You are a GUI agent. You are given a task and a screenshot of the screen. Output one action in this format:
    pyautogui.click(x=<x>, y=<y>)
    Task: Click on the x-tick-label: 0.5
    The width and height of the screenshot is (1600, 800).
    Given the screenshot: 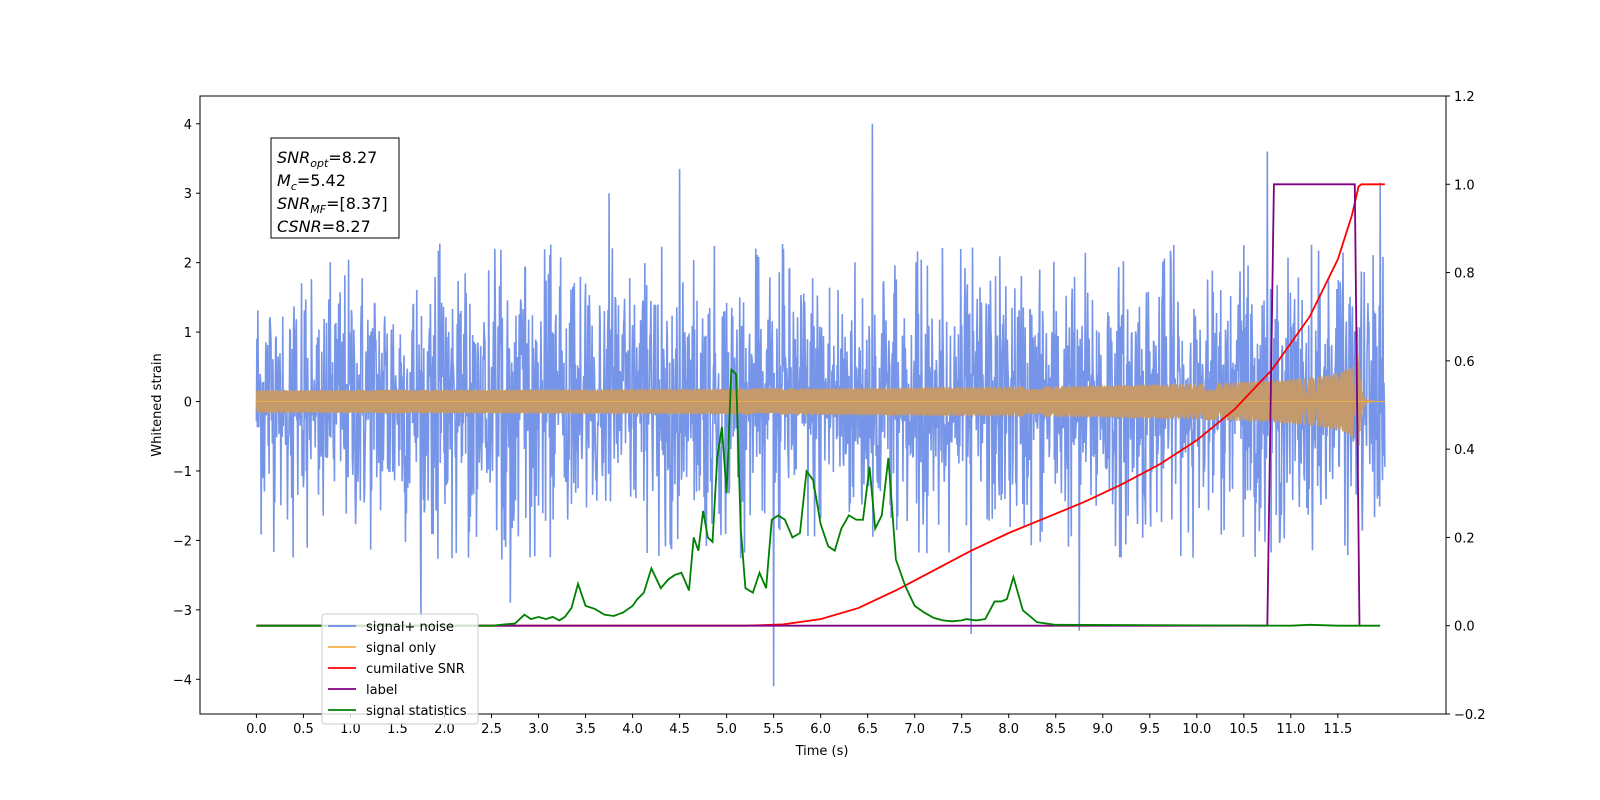 What is the action you would take?
    pyautogui.click(x=303, y=729)
    